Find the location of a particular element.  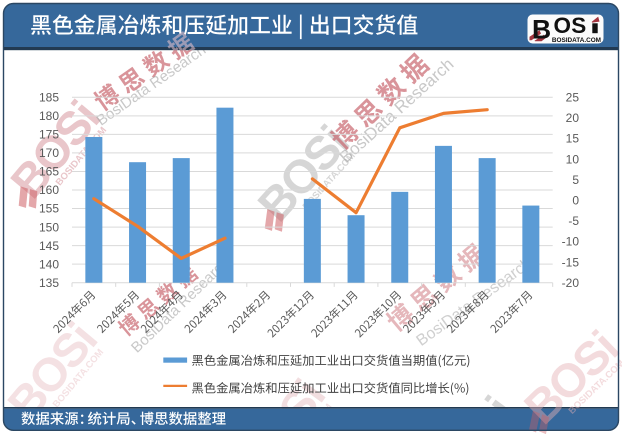

svg-text: 180 is located at coordinates (49, 116).